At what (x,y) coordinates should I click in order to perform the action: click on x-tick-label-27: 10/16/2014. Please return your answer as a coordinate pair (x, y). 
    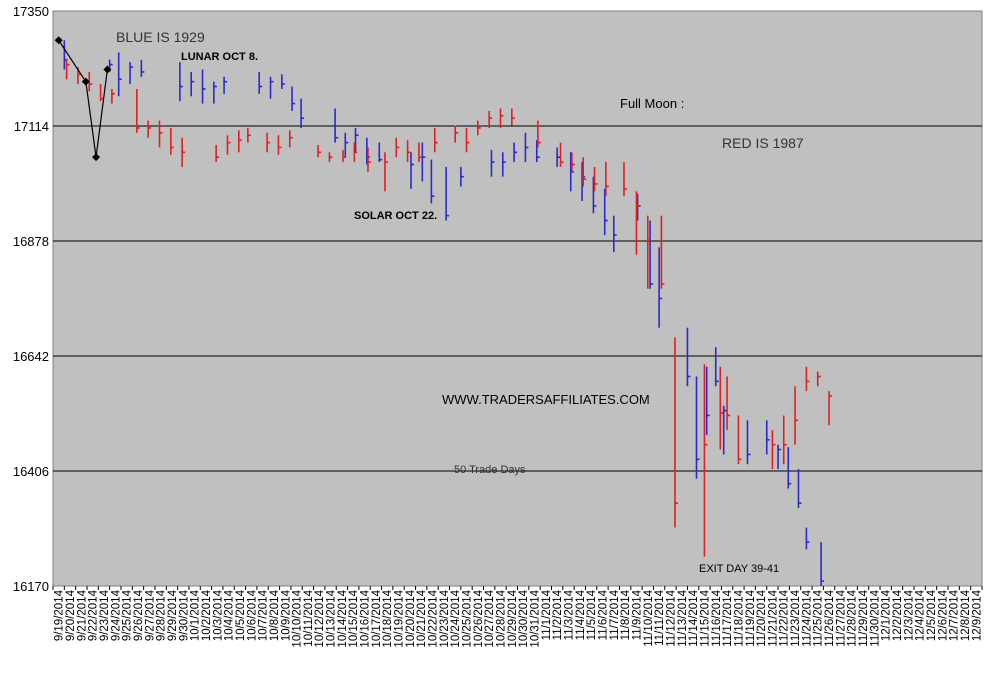
    Looking at the image, I should click on (366, 618).